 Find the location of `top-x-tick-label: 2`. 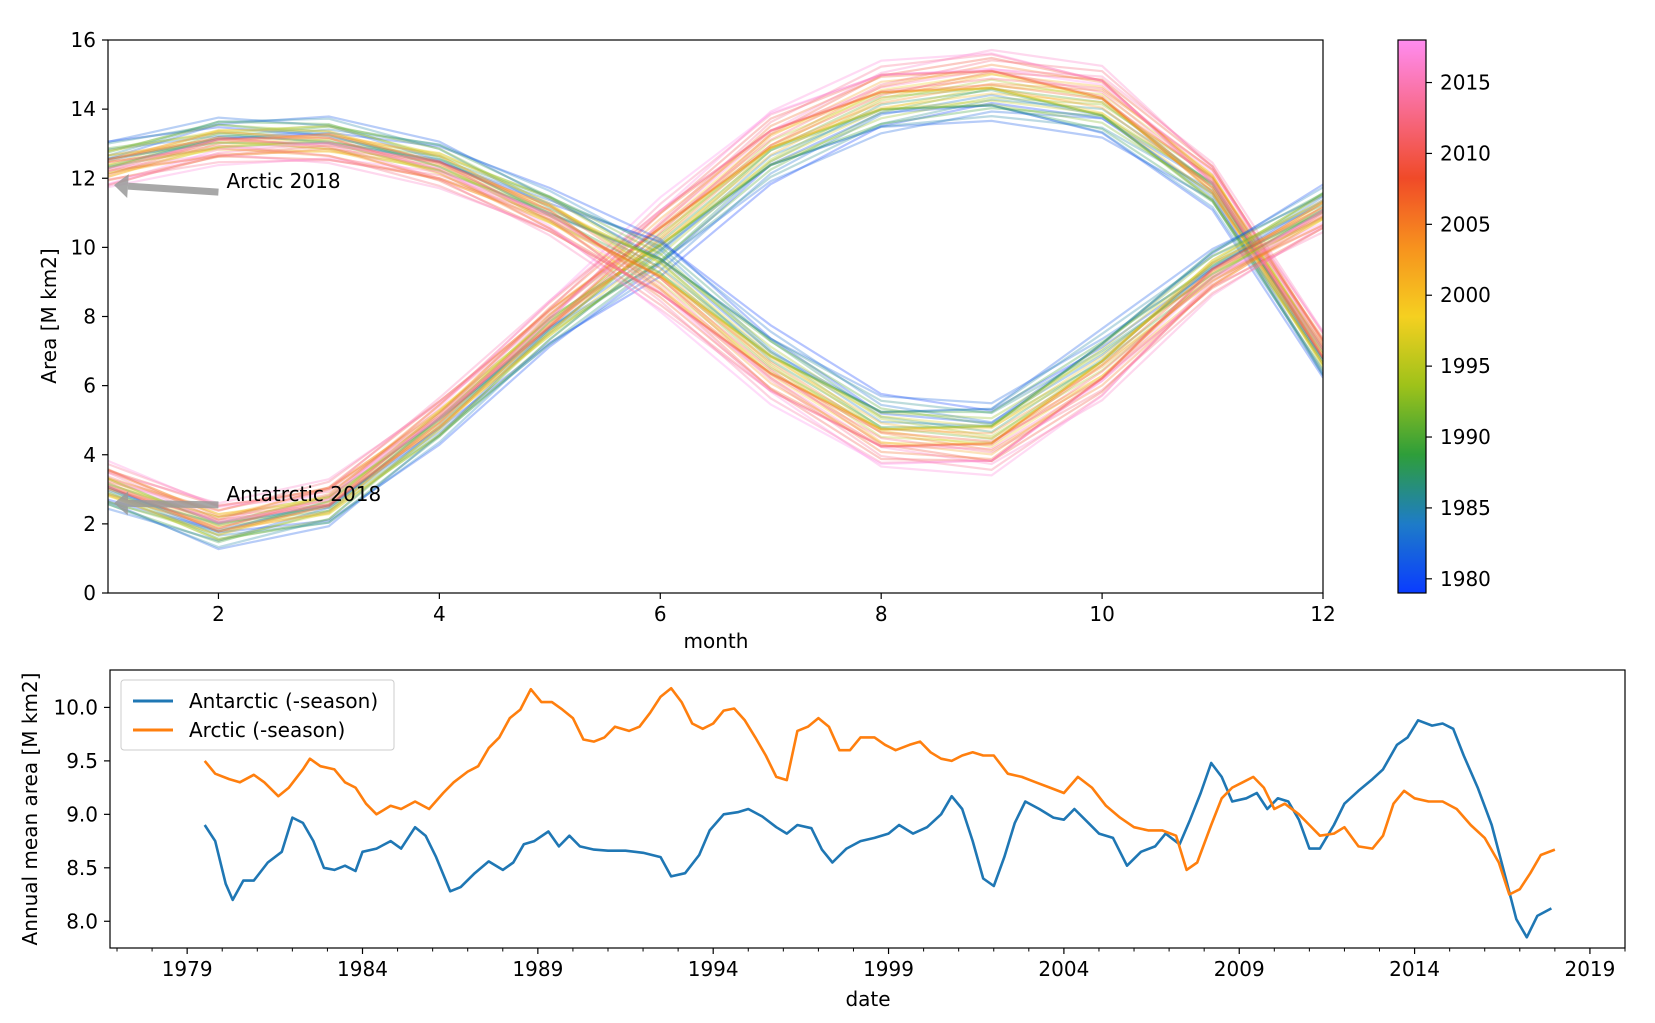

top-x-tick-label: 2 is located at coordinates (218, 614).